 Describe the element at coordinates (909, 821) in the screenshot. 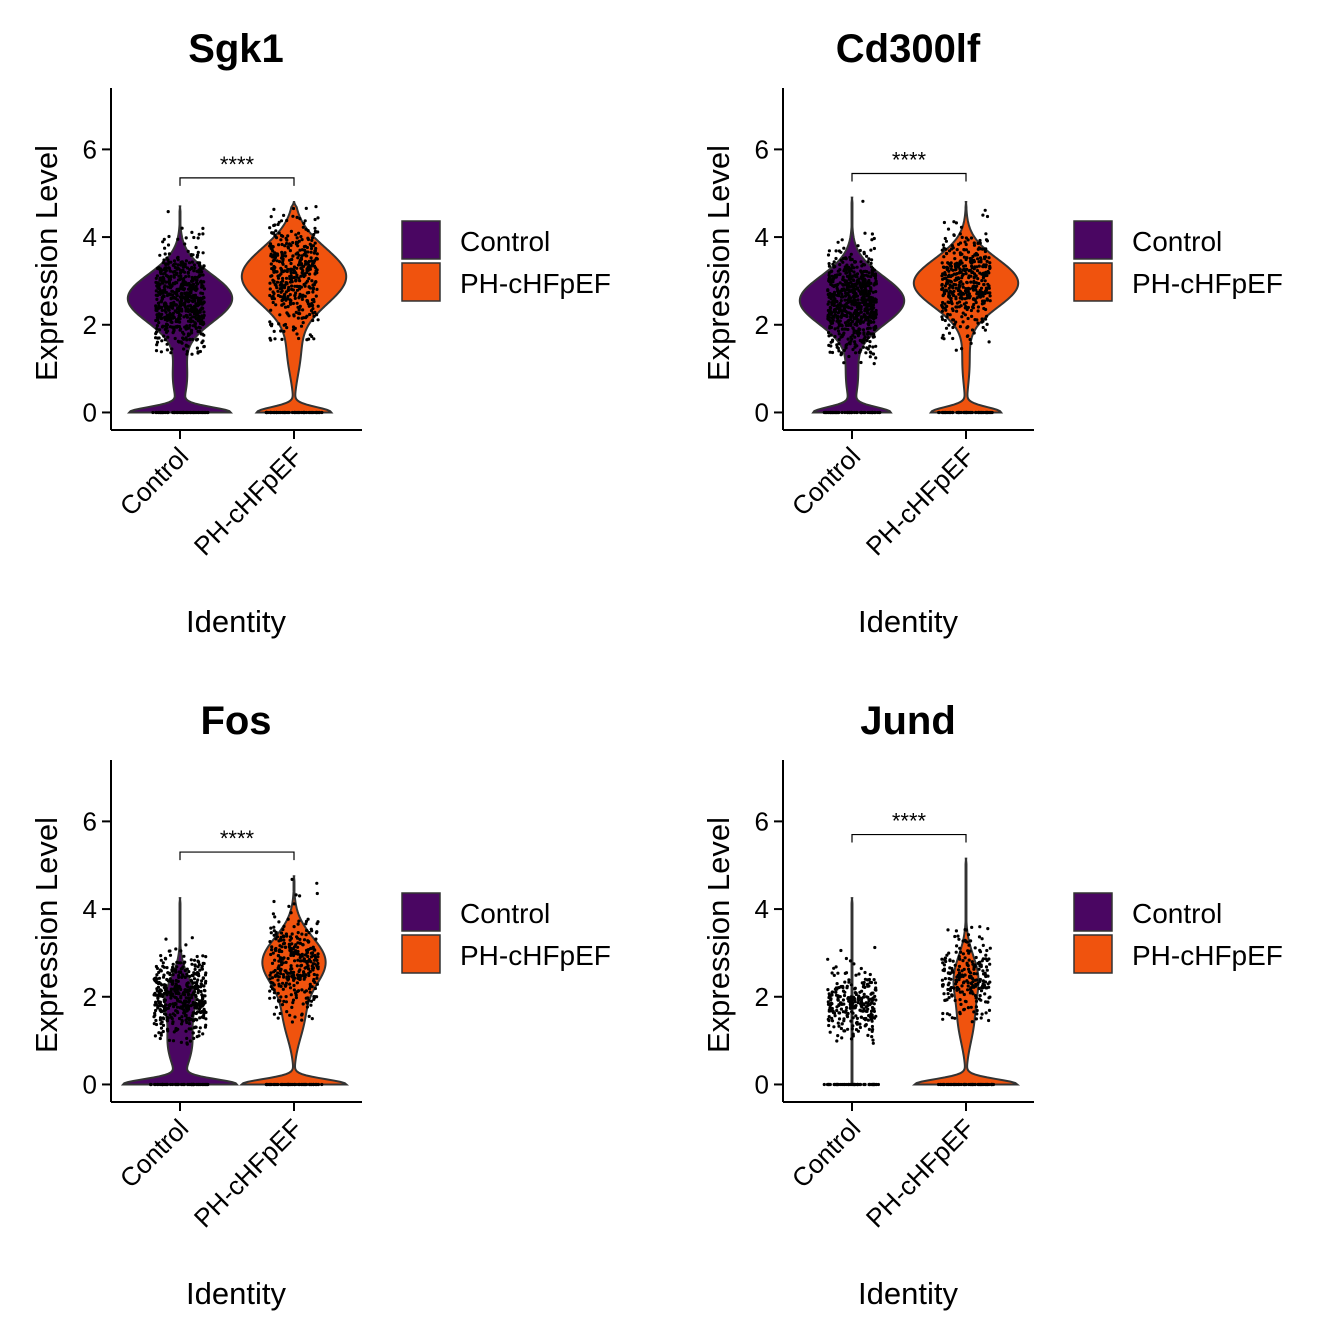

I see `significance-label: ****` at that location.